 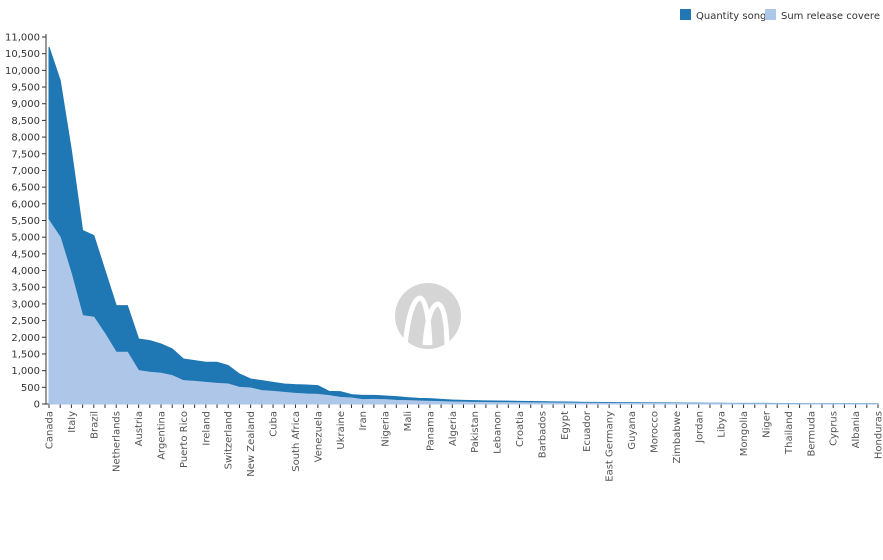 I want to click on x-tick-label: Libya, so click(x=722, y=424).